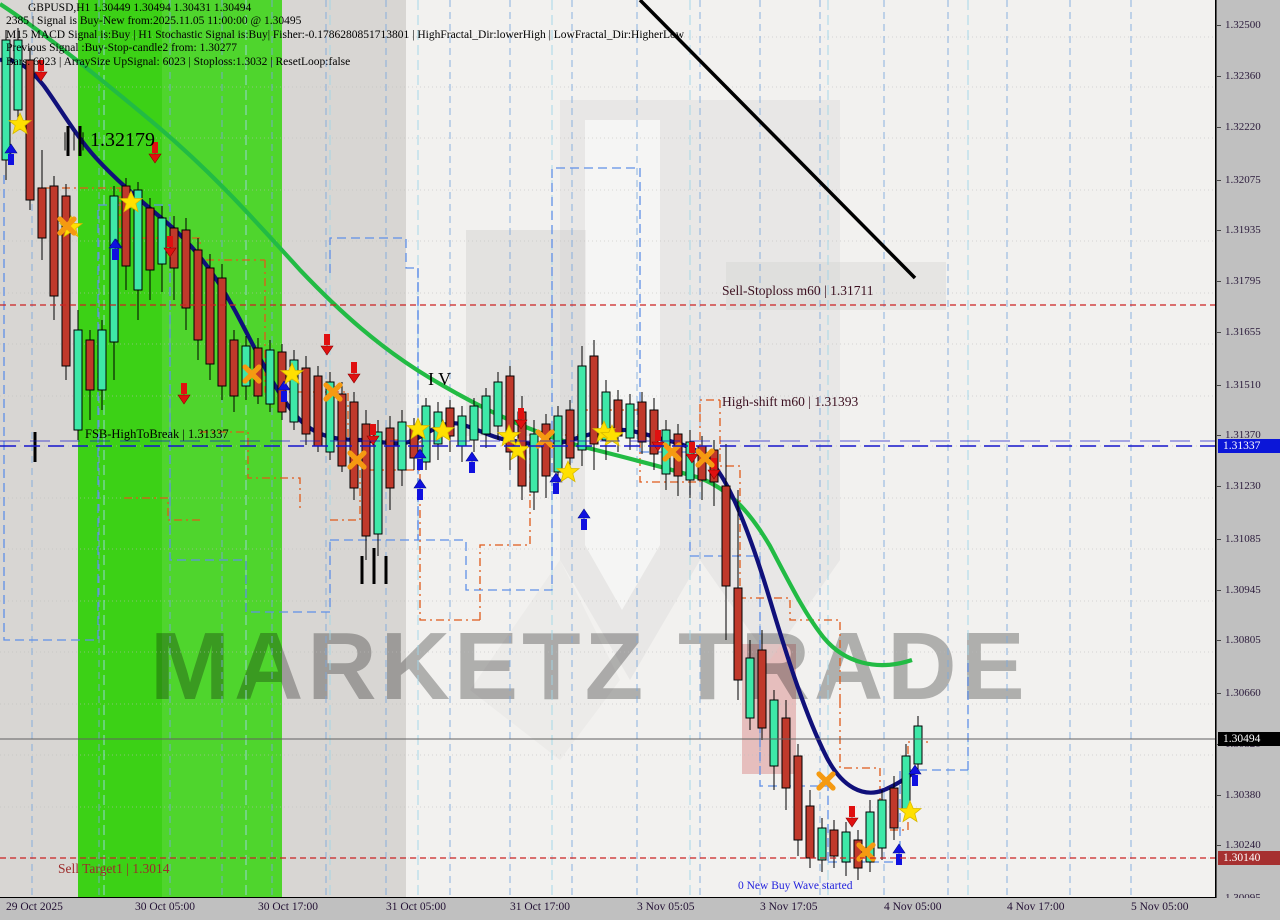  I want to click on time-axis-tick: 4 Nov 17:00, so click(1036, 907).